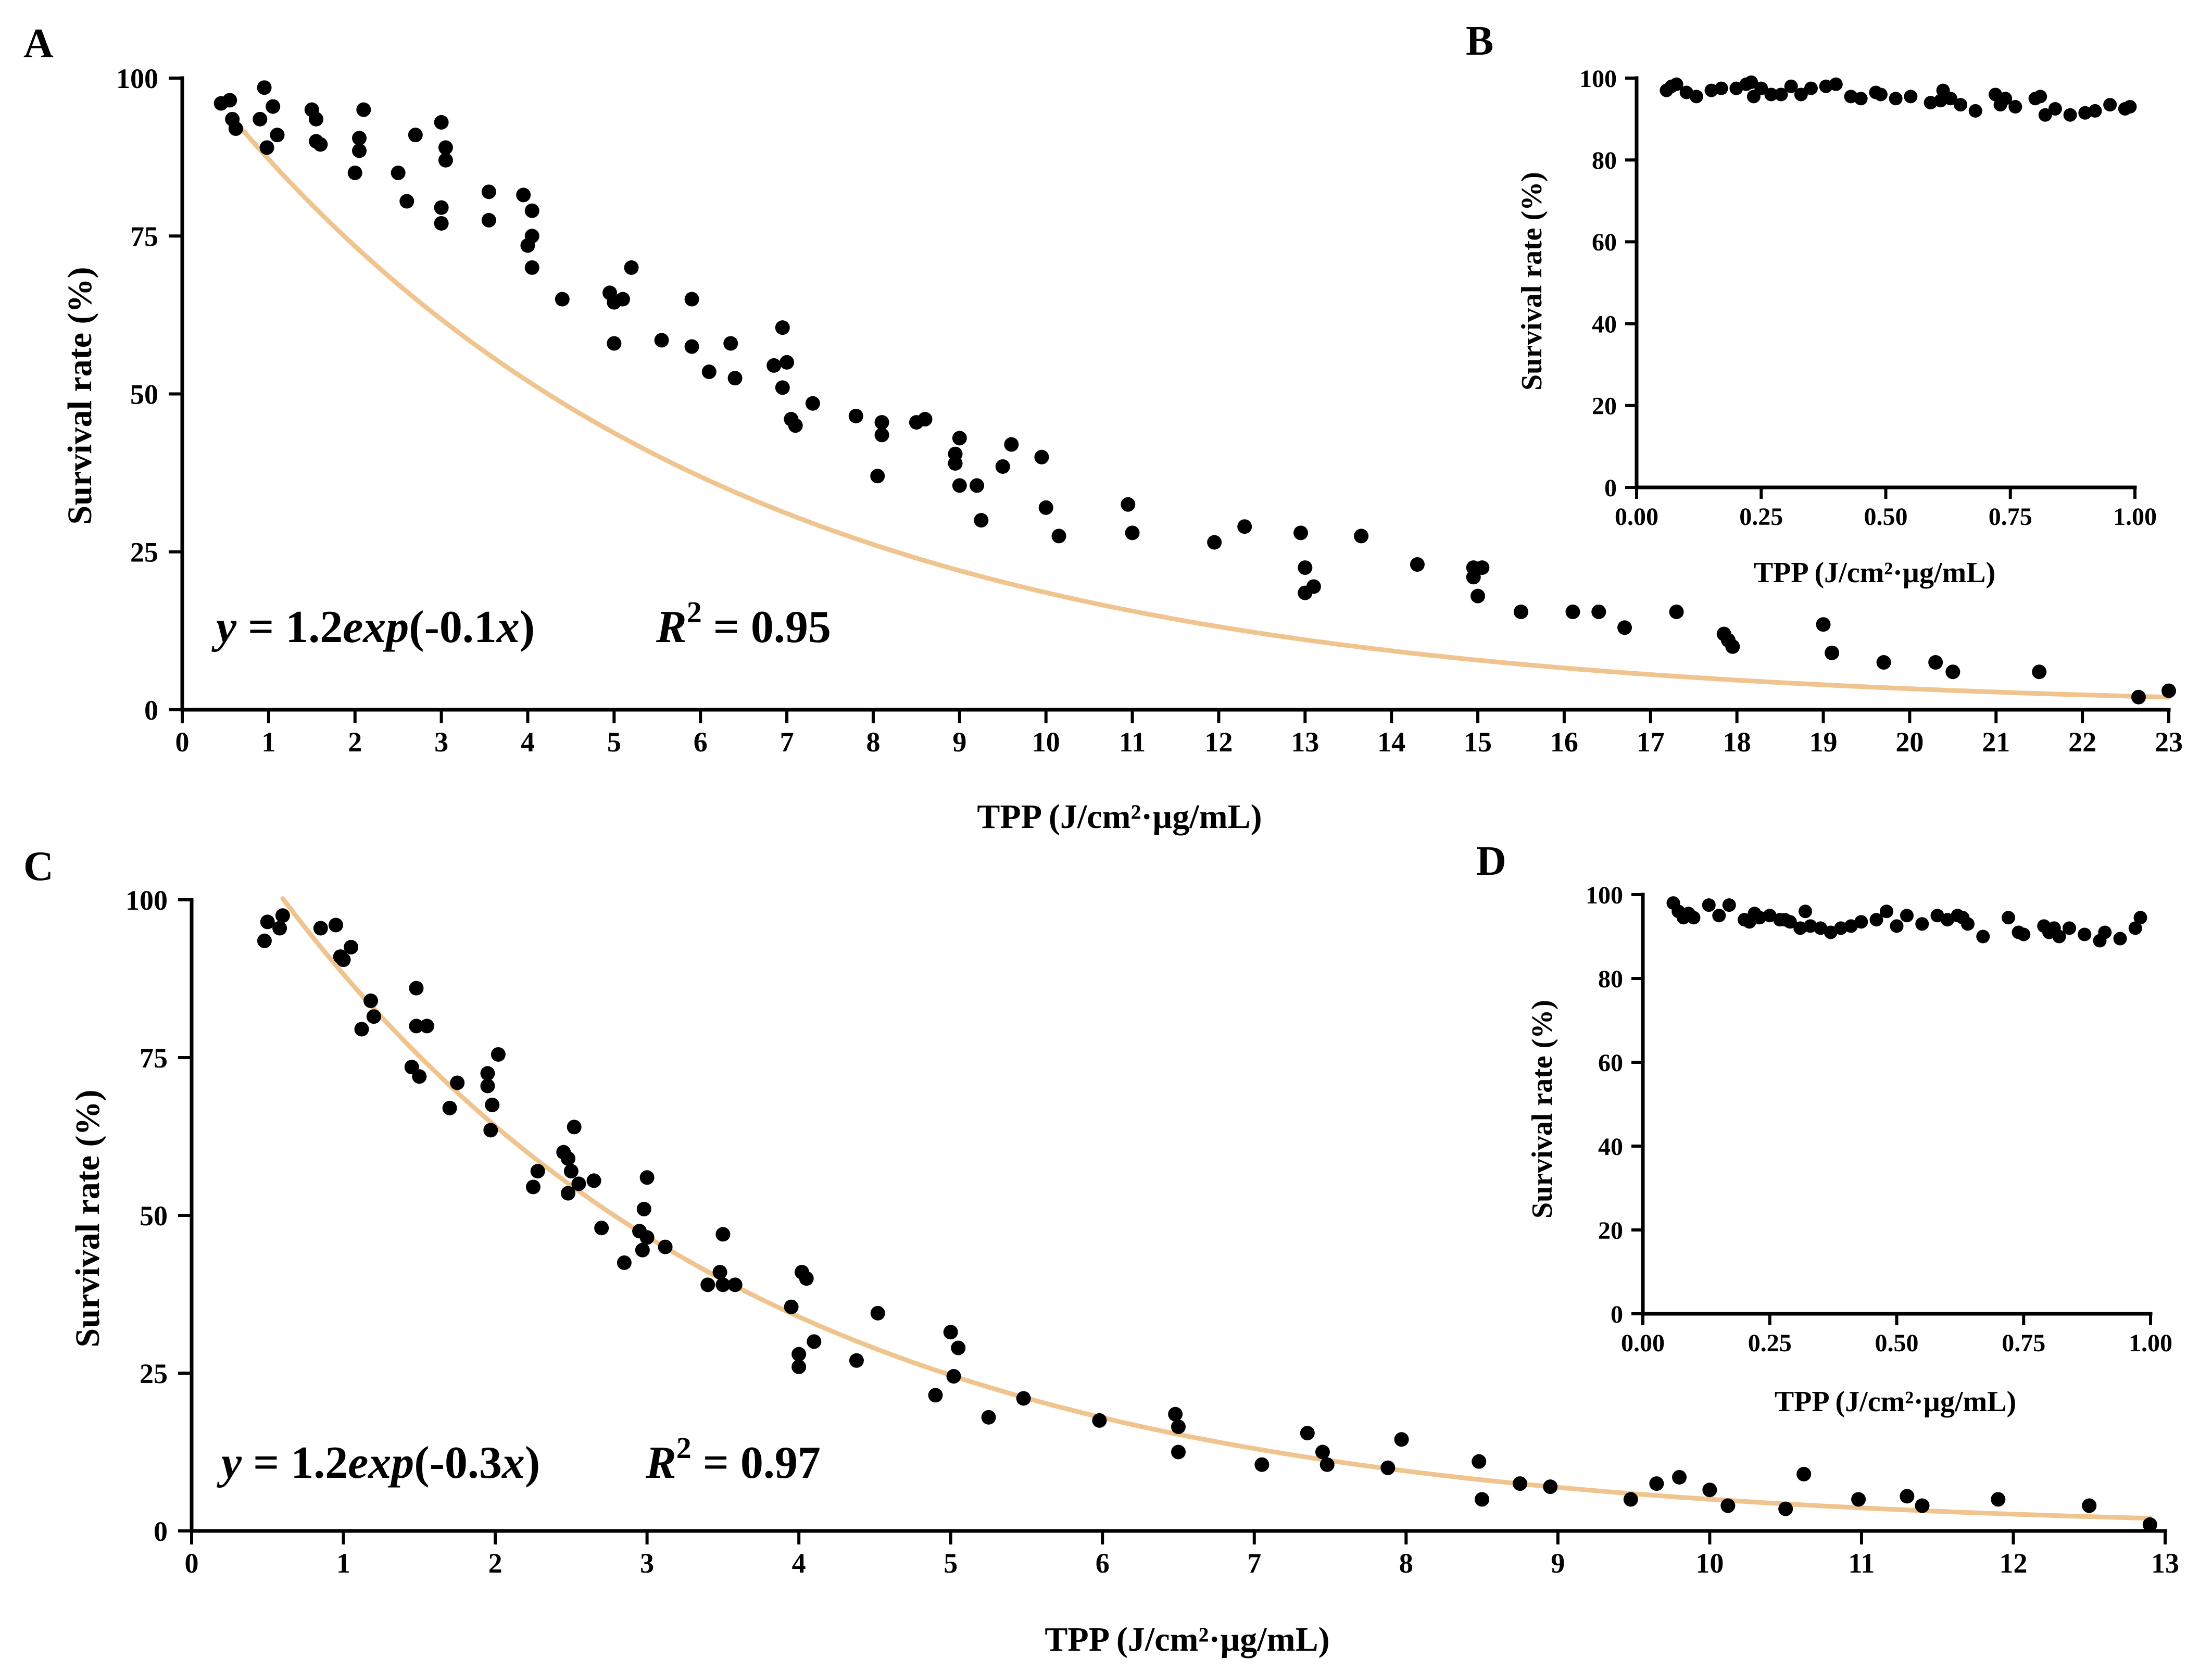 This screenshot has width=2212, height=1671. Describe the element at coordinates (528, 742) in the screenshot. I see `x-tick-label: 4` at that location.